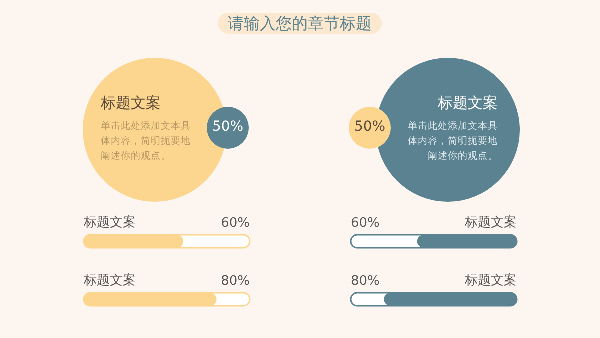 This screenshot has height=338, width=600. I want to click on text: 请输入您的章节标题, so click(300, 23).